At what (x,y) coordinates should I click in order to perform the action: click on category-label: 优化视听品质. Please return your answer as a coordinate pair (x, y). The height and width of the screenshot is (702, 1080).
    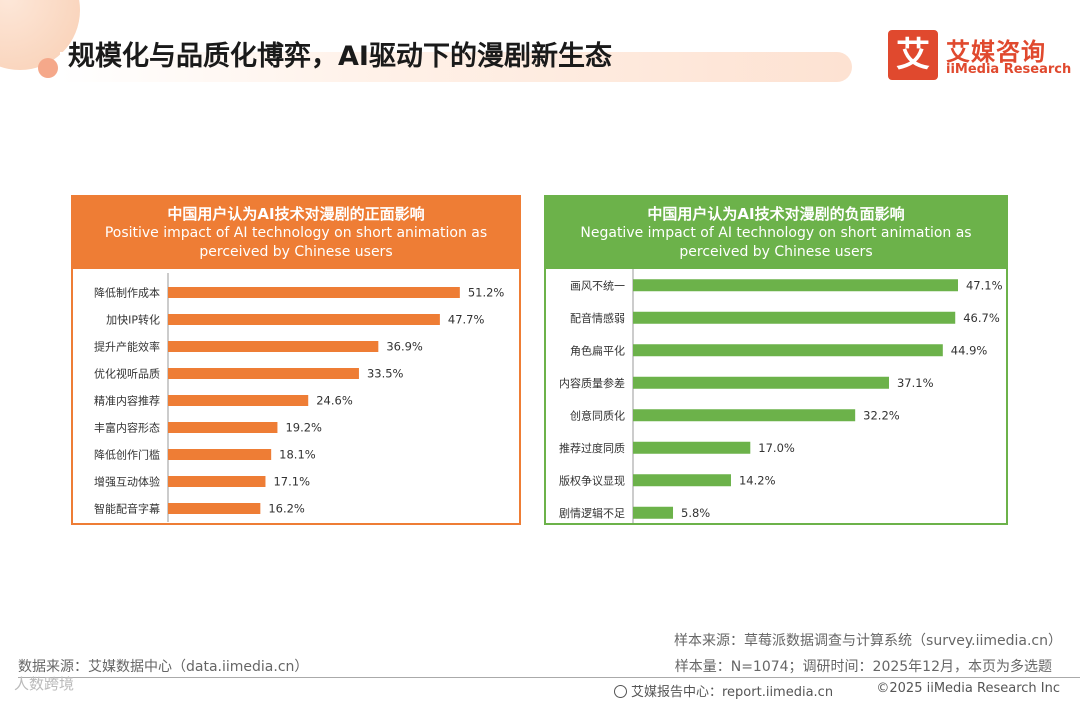
    Looking at the image, I should click on (127, 374).